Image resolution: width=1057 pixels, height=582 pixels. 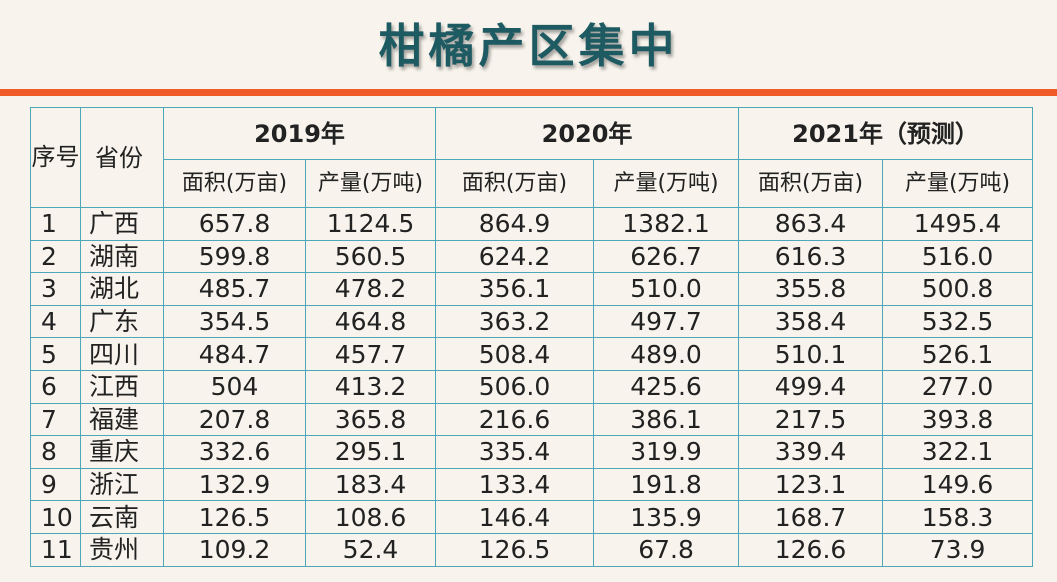 What do you see at coordinates (234, 256) in the screenshot?
I see `value-cell: 599.8` at bounding box center [234, 256].